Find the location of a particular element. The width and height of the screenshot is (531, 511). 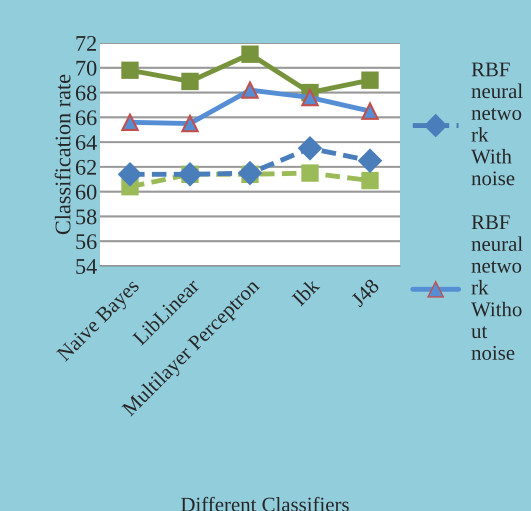

y-tick-label: 58 is located at coordinates (86, 216).